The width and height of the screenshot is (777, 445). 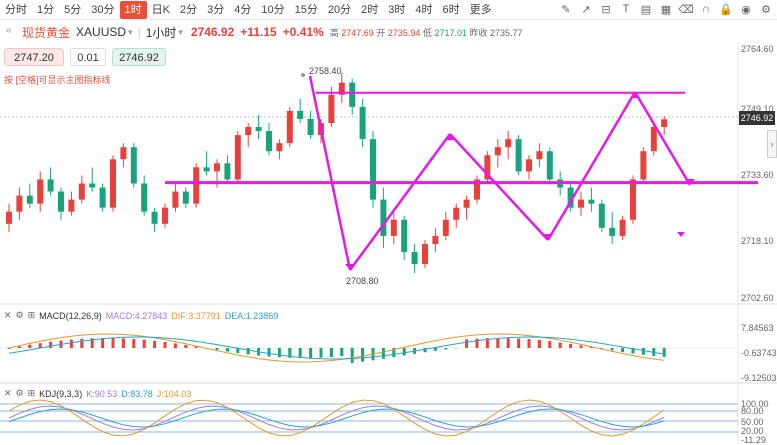 I want to click on j-value: J:104.03, so click(x=174, y=394).